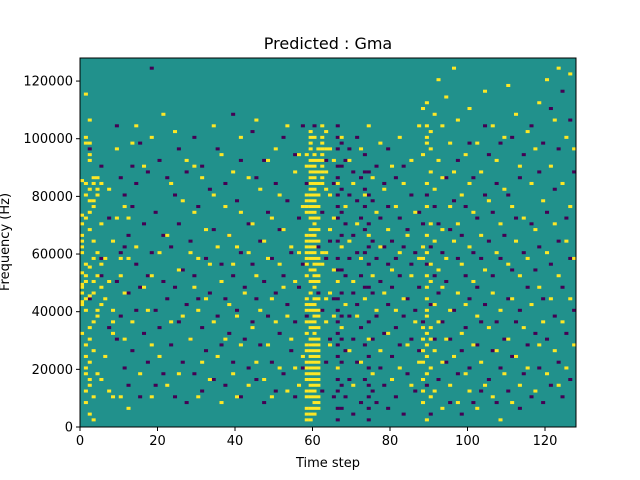 The width and height of the screenshot is (640, 480). I want to click on y-axis: 0 20000 40000 60000 80000 100000 120000, so click(51, 255).